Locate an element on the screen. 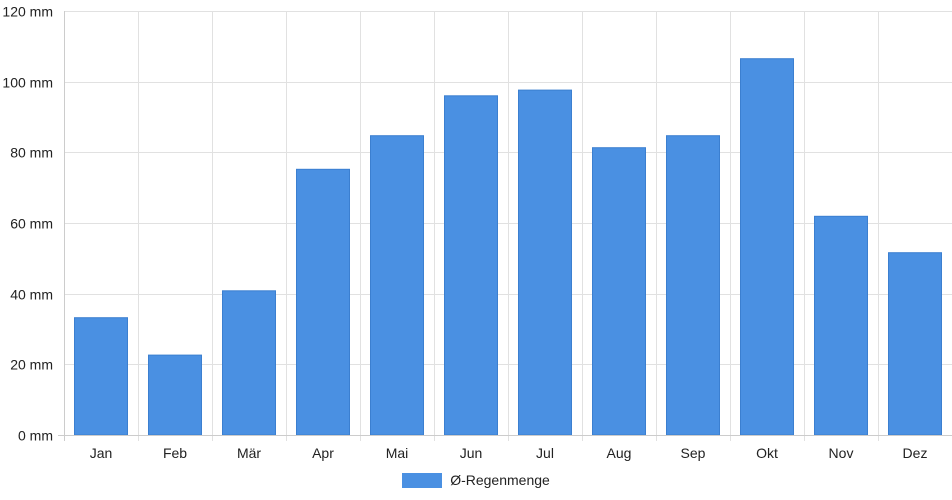 This screenshot has width=952, height=500. bar-nov is located at coordinates (841, 325).